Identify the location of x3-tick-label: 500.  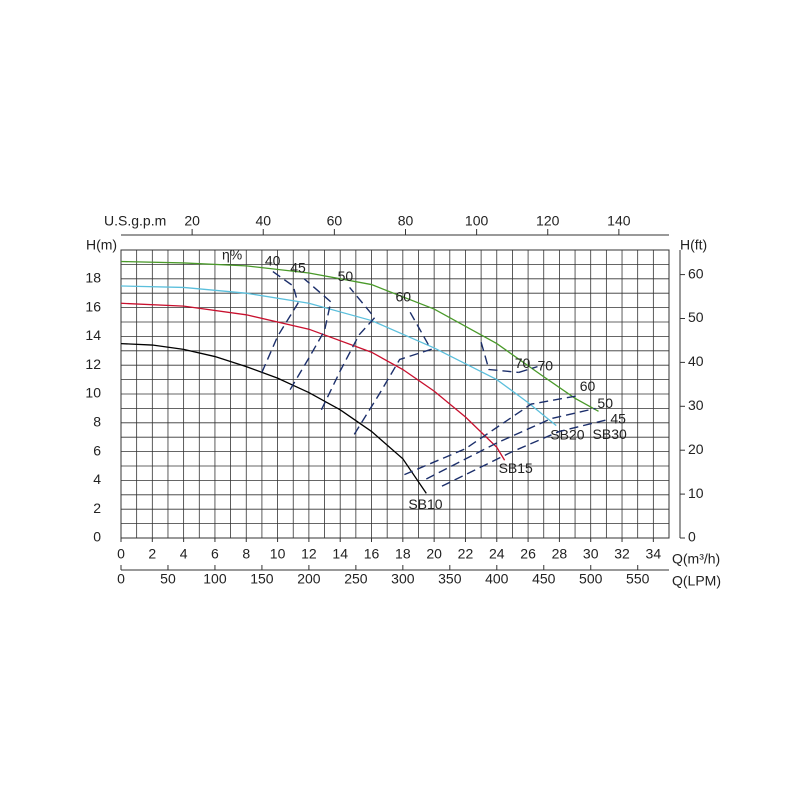
(591, 579).